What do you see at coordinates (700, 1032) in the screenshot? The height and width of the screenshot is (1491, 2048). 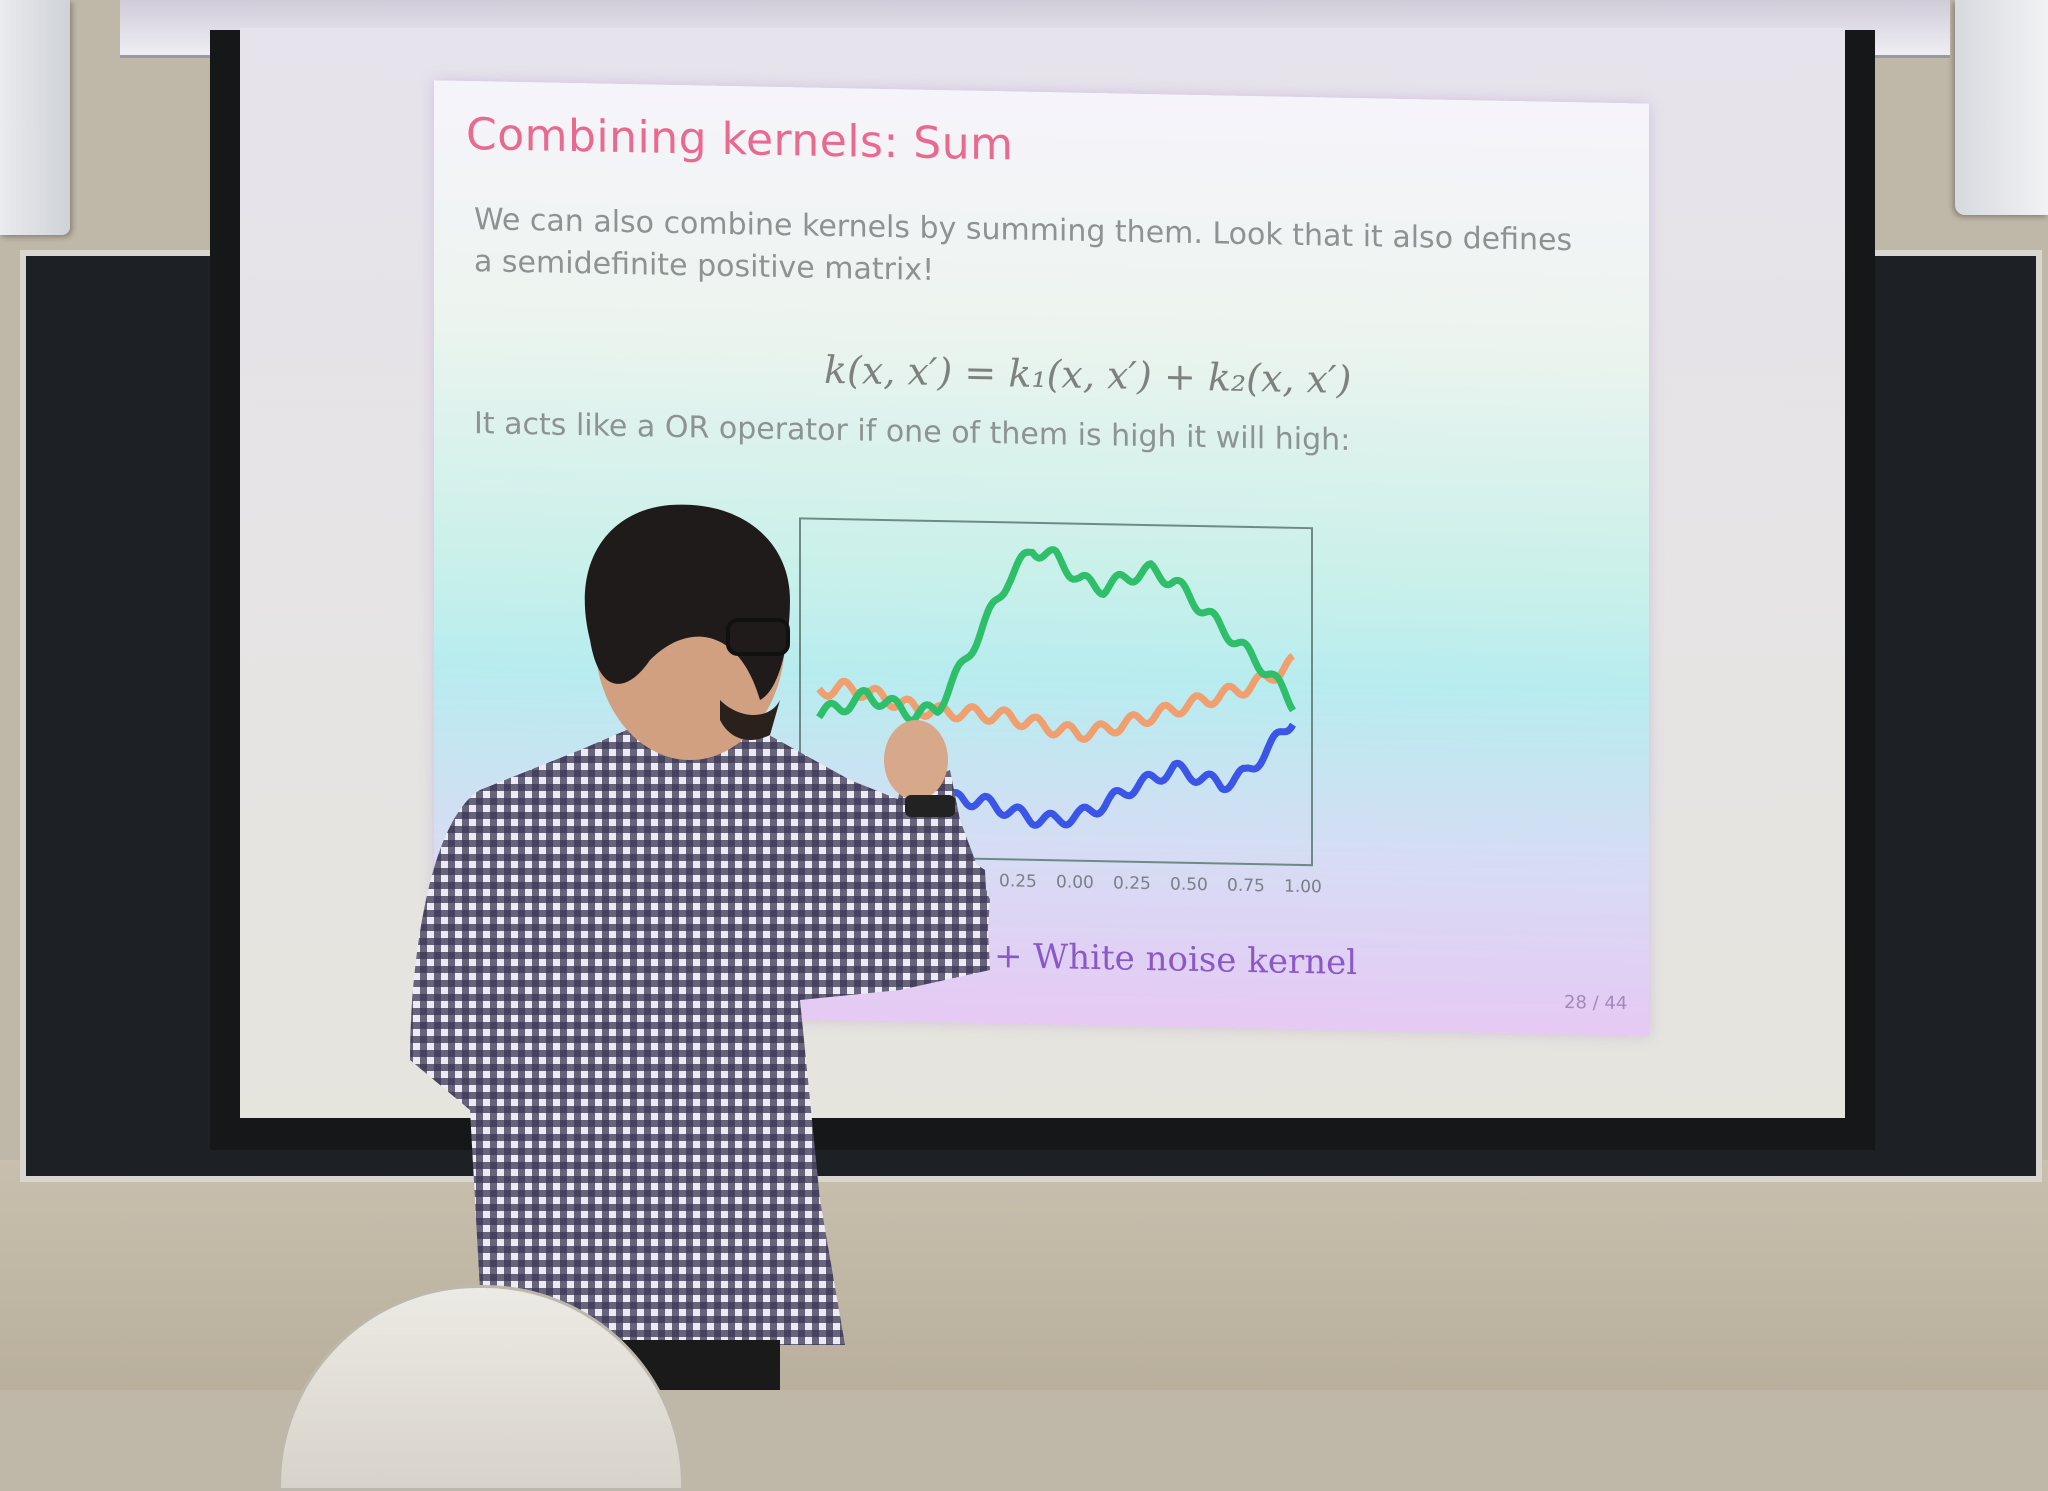 I see `checkered-shirt` at bounding box center [700, 1032].